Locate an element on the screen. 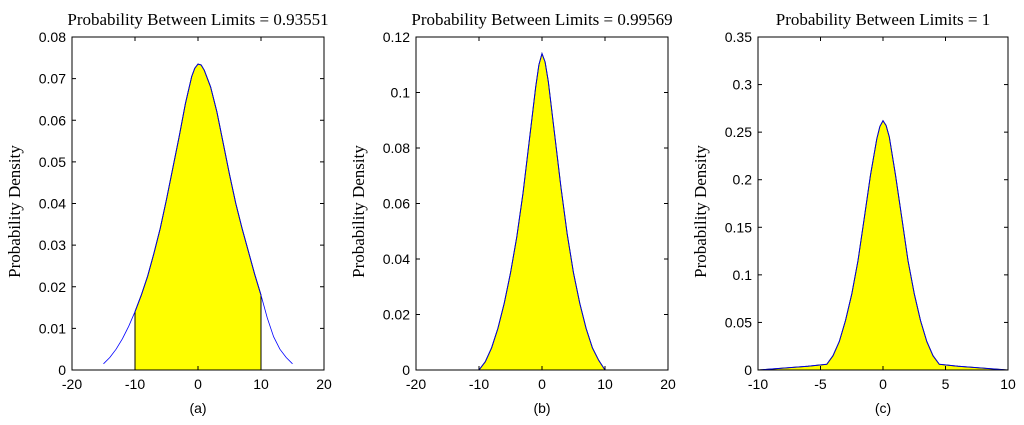 The height and width of the screenshot is (425, 1024). xtick-label-c: 0 is located at coordinates (883, 384).